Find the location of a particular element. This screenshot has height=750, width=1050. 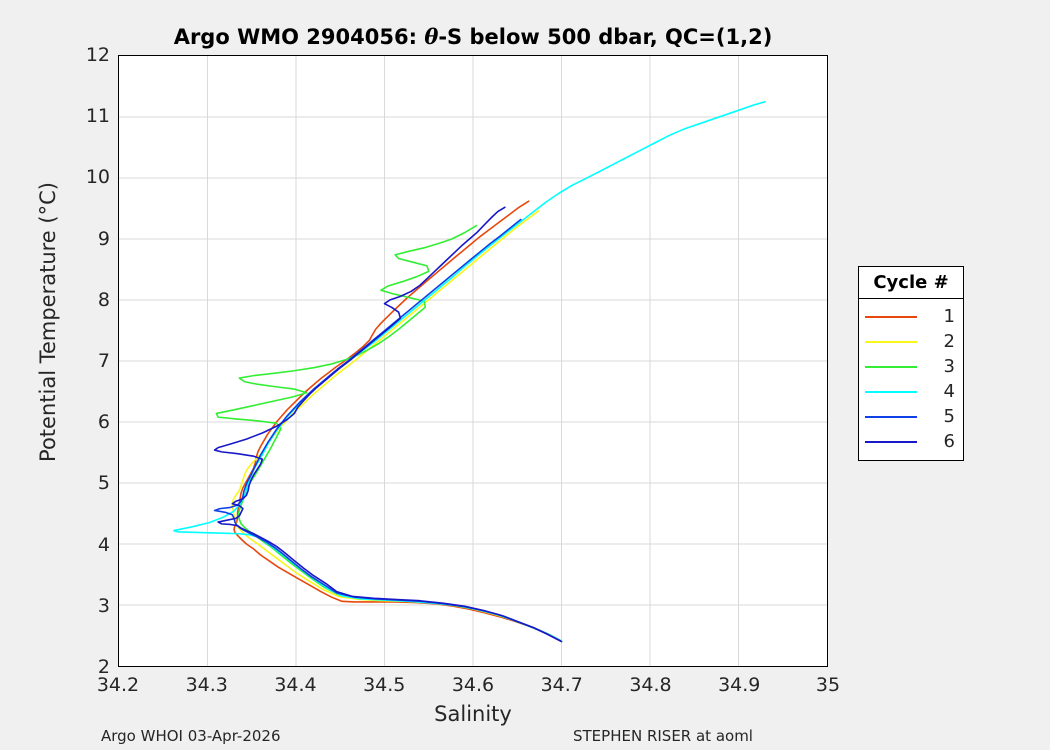

legend-item-label: 5 is located at coordinates (949, 416).